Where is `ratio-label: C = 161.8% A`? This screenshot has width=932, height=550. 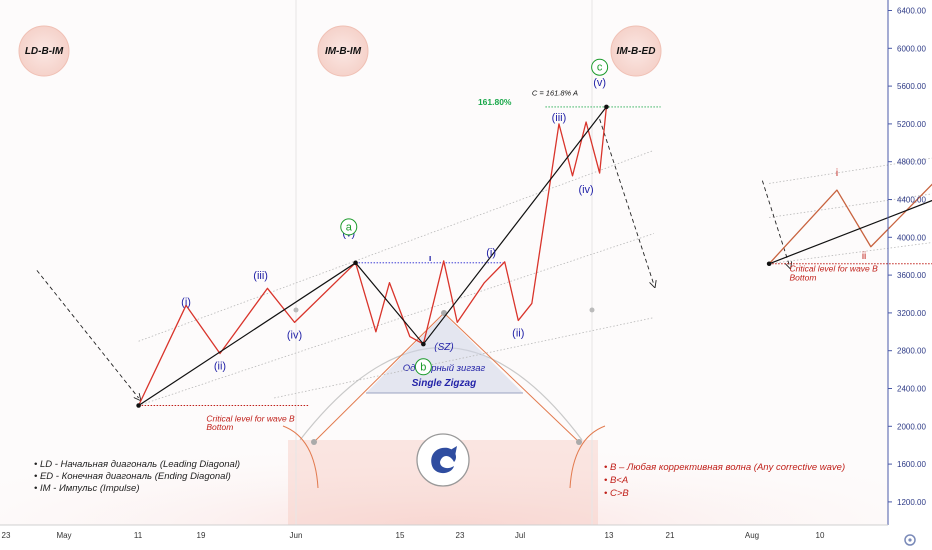 ratio-label: C = 161.8% A is located at coordinates (555, 93).